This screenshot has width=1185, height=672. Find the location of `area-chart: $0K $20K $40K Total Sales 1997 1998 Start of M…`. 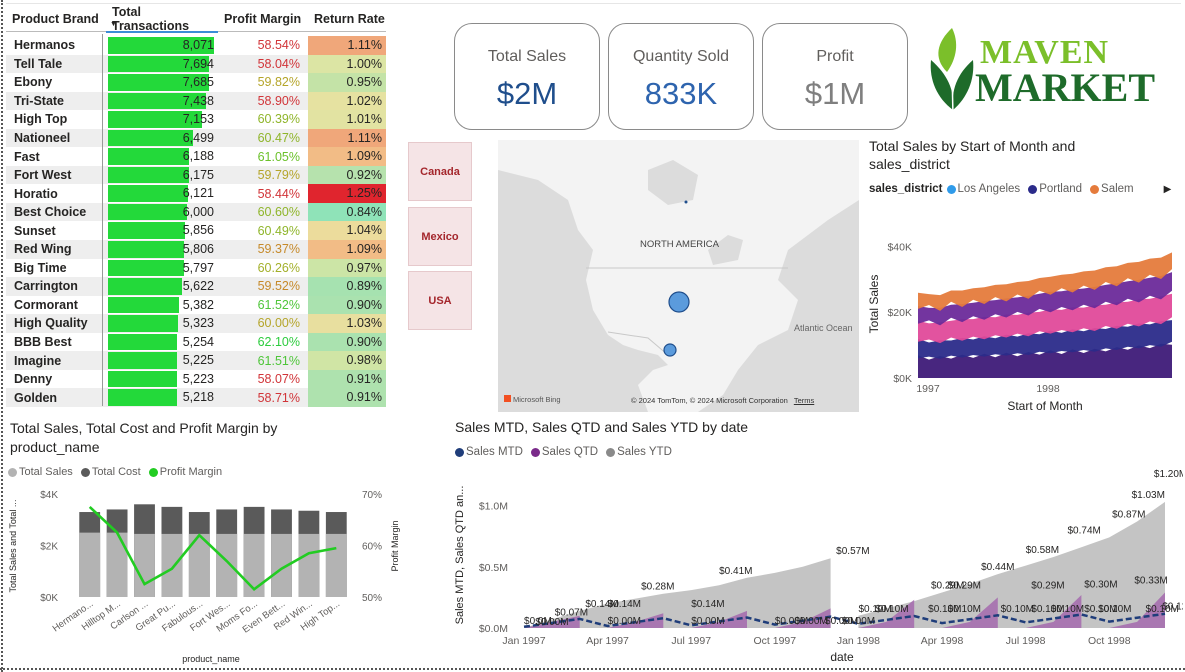

area-chart: $0K $20K $40K Total Sales 1997 1998 Start of M… is located at coordinates (1022, 319).